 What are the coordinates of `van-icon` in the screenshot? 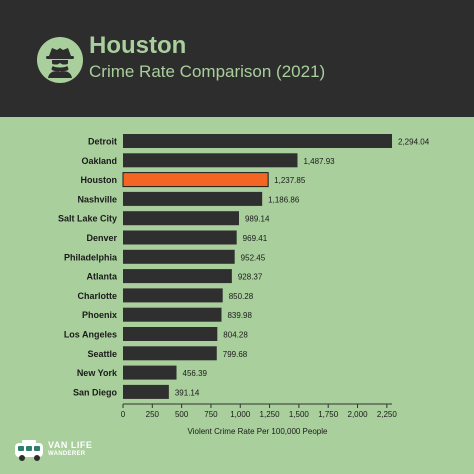 It's located at (29, 450).